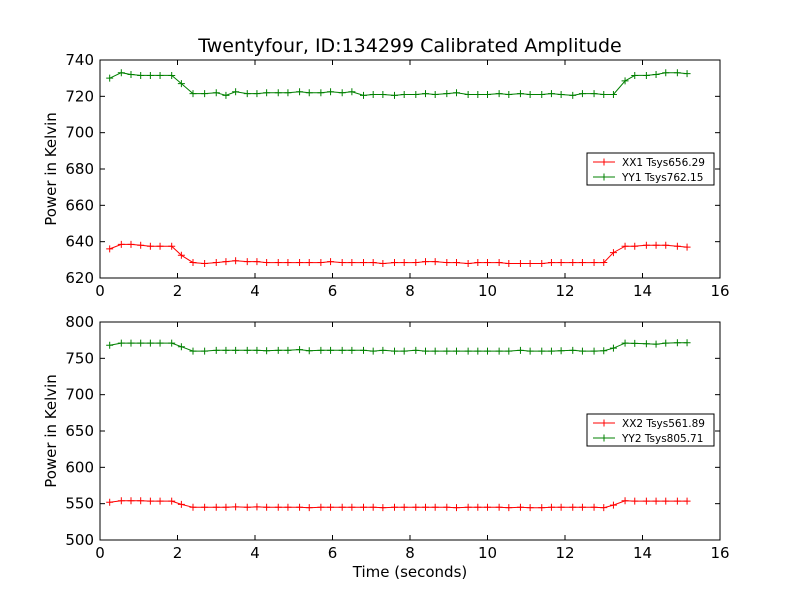 The image size is (800, 600). What do you see at coordinates (79, 60) in the screenshot?
I see `y-tick-label: 740` at bounding box center [79, 60].